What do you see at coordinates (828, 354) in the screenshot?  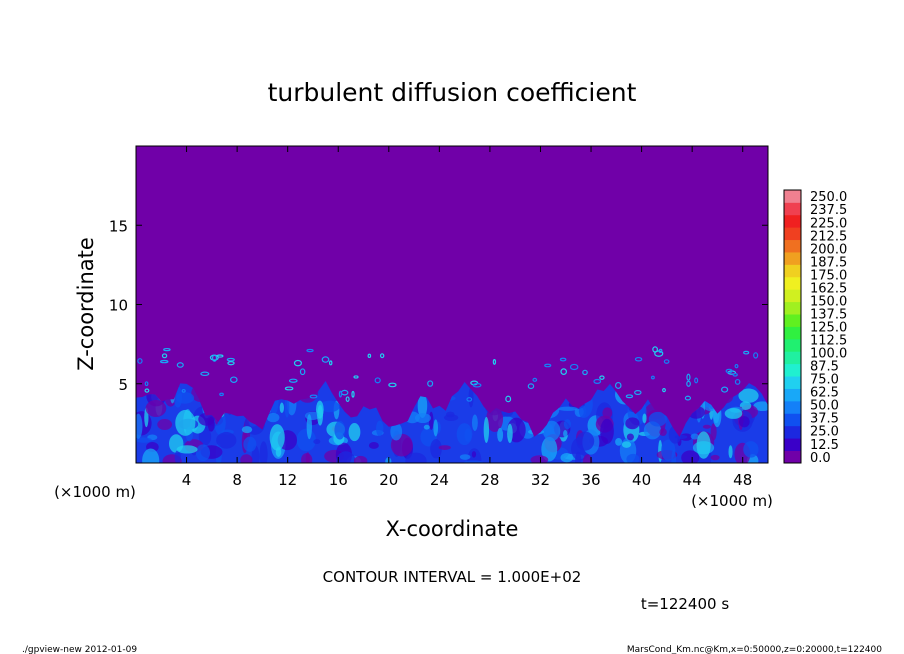 I see `colorbar-label: 100.0` at bounding box center [828, 354].